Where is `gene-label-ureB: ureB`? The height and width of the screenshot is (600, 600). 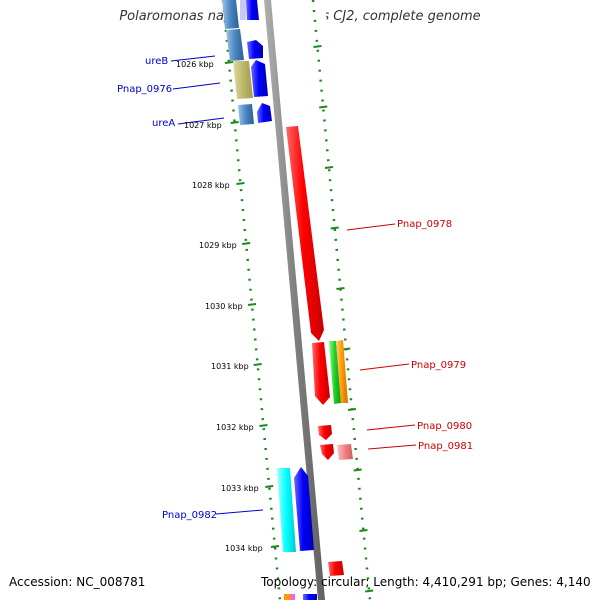
gene-label-ureB: ureB is located at coordinates (156, 61).